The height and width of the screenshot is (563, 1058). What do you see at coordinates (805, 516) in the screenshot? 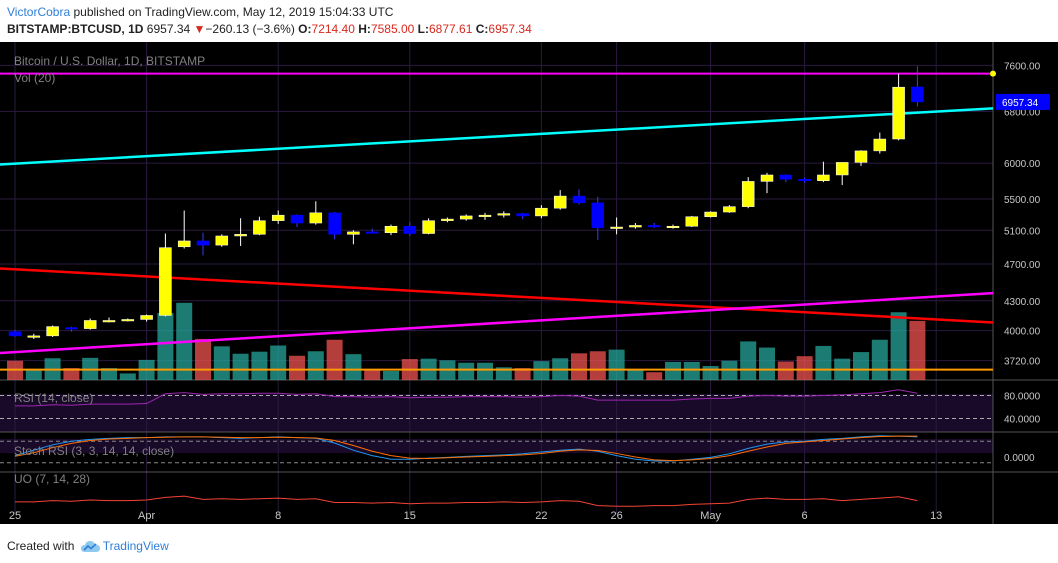
I see `date-tick-label: 6` at bounding box center [805, 516].